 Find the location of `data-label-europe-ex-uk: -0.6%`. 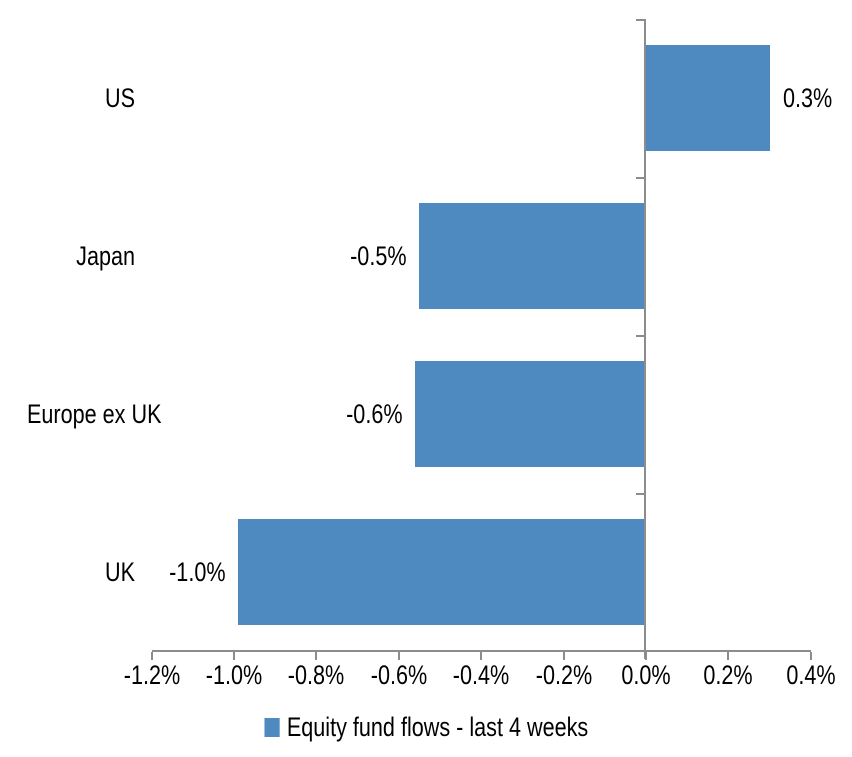

data-label-europe-ex-uk: -0.6% is located at coordinates (374, 414).